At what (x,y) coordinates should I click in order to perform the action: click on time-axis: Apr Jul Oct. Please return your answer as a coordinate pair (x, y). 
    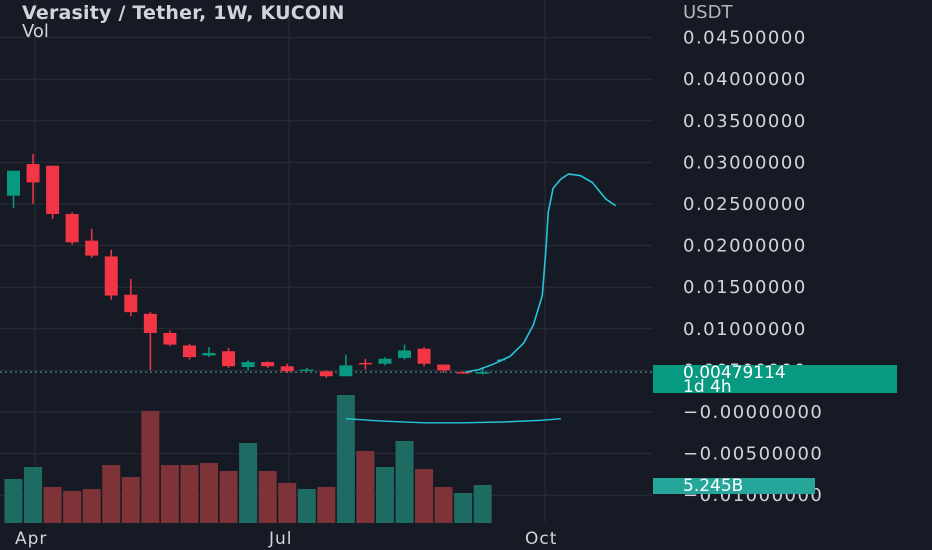
    Looking at the image, I should click on (286, 539).